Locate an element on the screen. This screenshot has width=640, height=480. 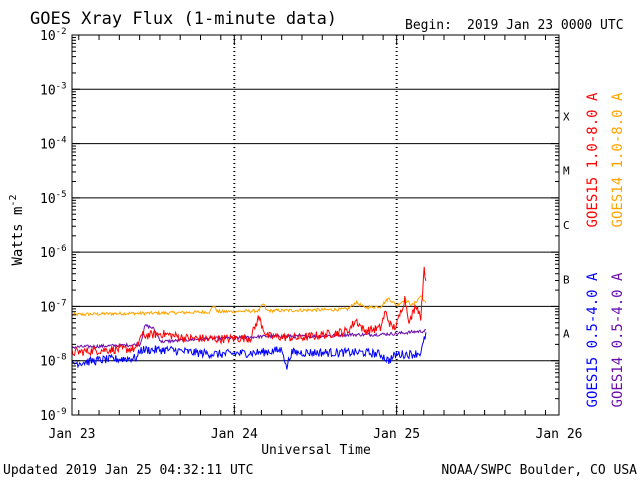
y-tick-label: 10⁻³ is located at coordinates (53, 89).